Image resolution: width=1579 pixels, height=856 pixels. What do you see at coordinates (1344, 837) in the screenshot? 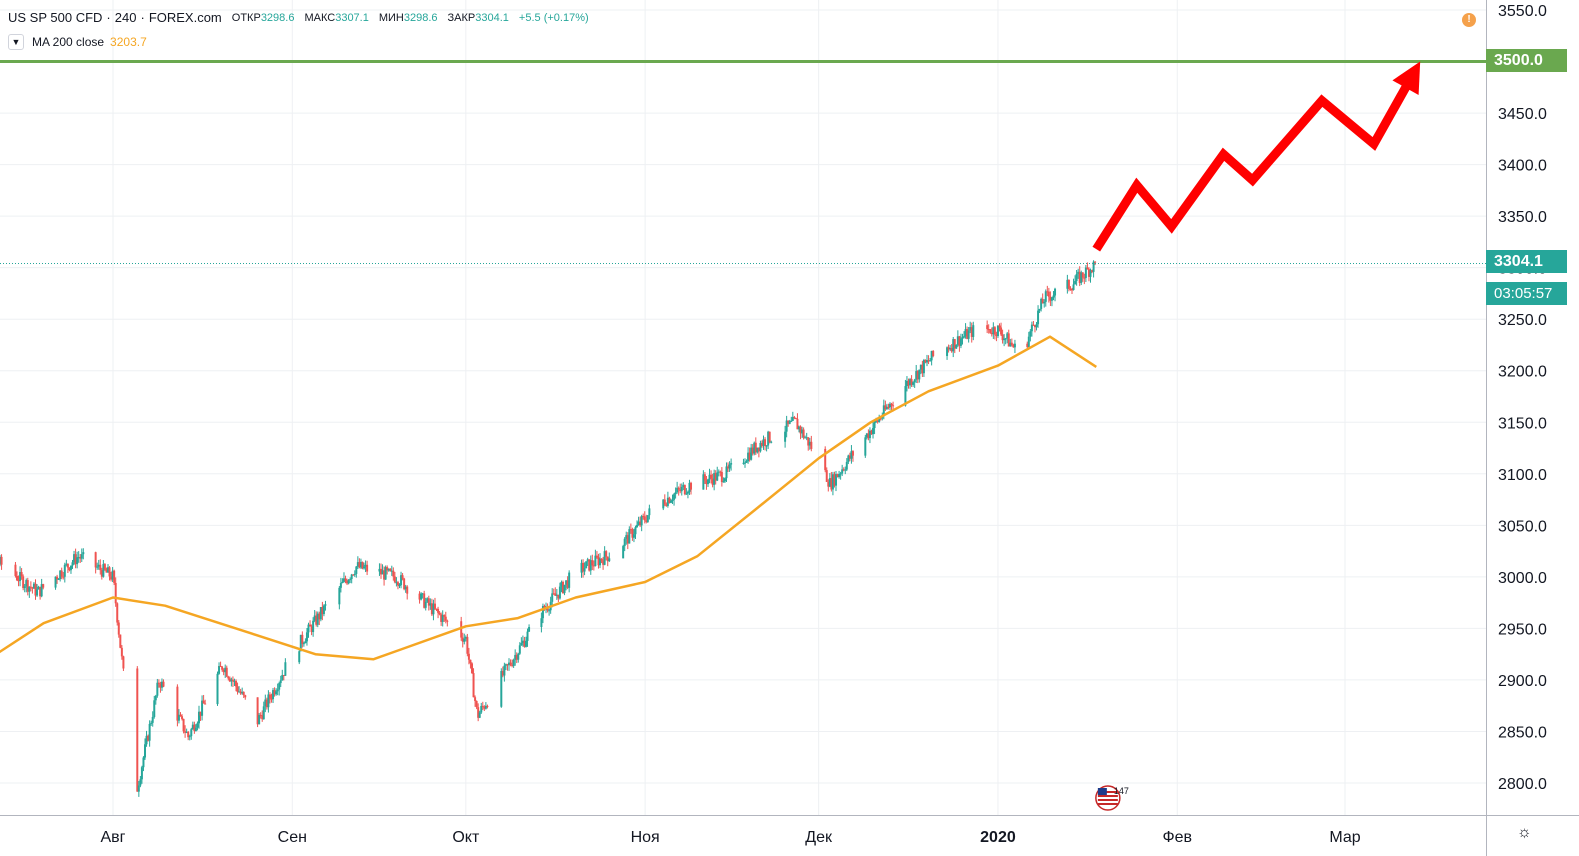
I see `x-tick-label: Мар` at bounding box center [1344, 837].